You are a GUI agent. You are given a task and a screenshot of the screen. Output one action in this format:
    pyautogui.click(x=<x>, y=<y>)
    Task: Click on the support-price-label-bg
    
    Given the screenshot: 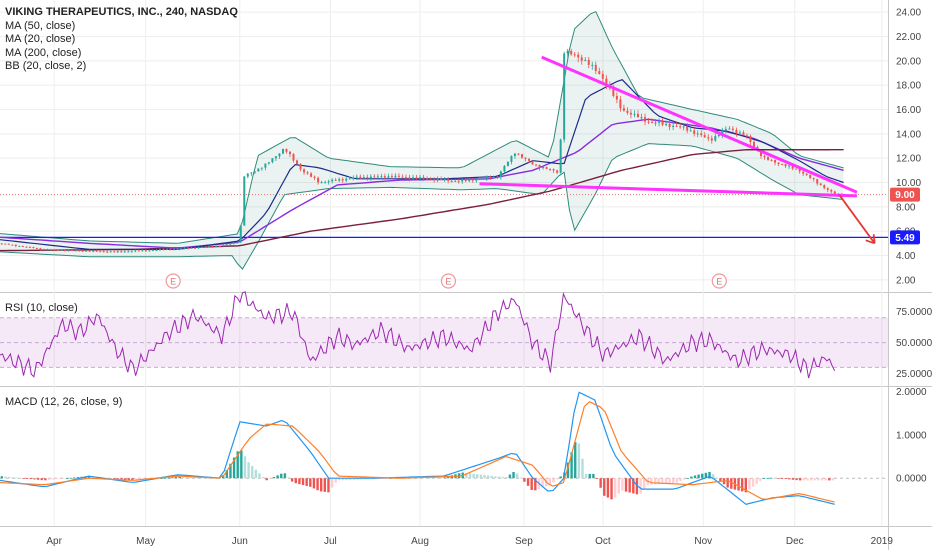 What is the action you would take?
    pyautogui.click(x=905, y=237)
    